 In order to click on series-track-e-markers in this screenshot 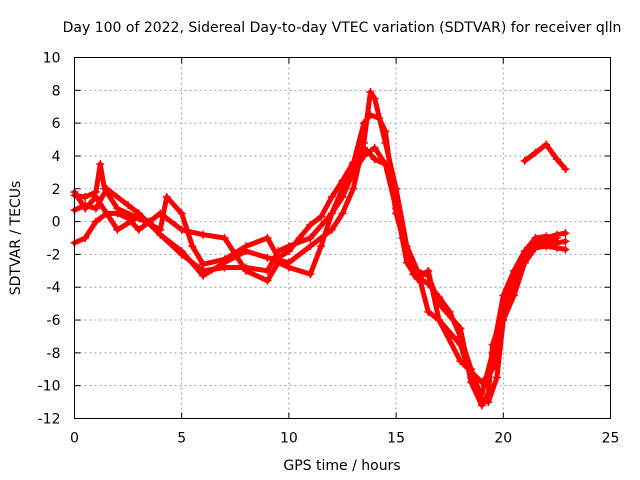, I will do `click(545, 157)`.